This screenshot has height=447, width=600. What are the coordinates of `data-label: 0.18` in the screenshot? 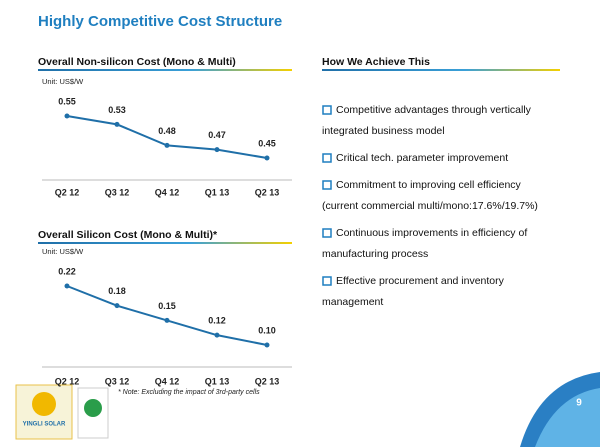 It's located at (117, 291).